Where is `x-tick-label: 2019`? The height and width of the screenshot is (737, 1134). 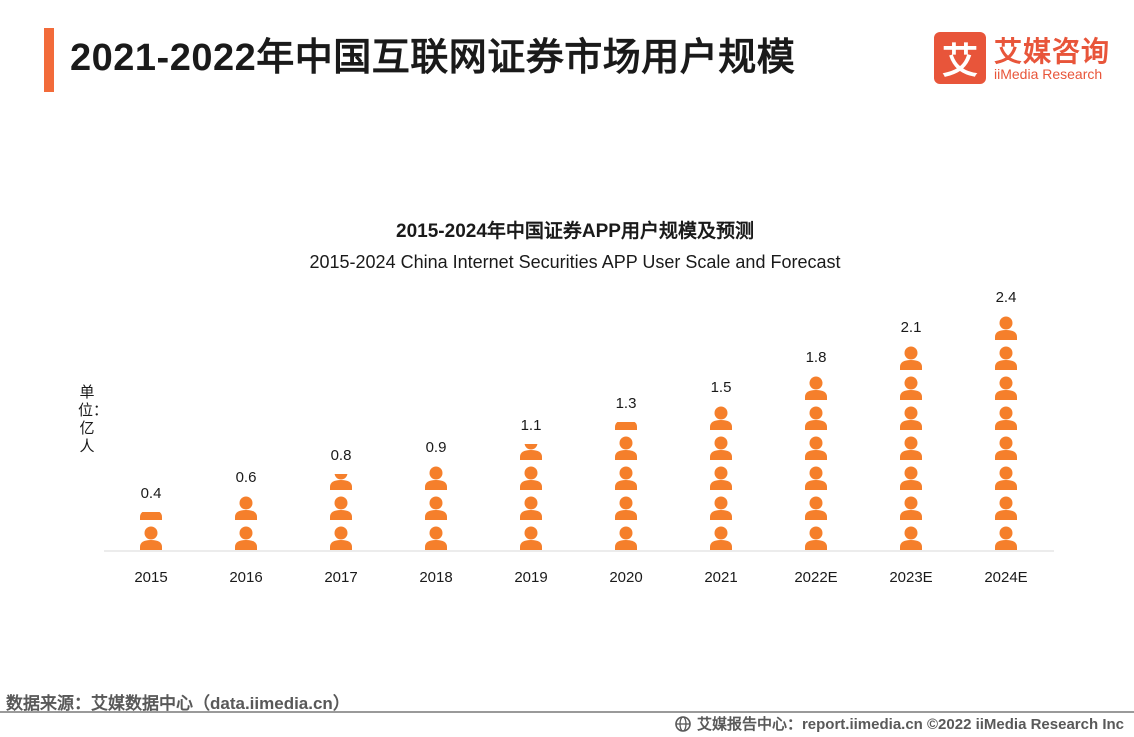 x-tick-label: 2019 is located at coordinates (530, 577).